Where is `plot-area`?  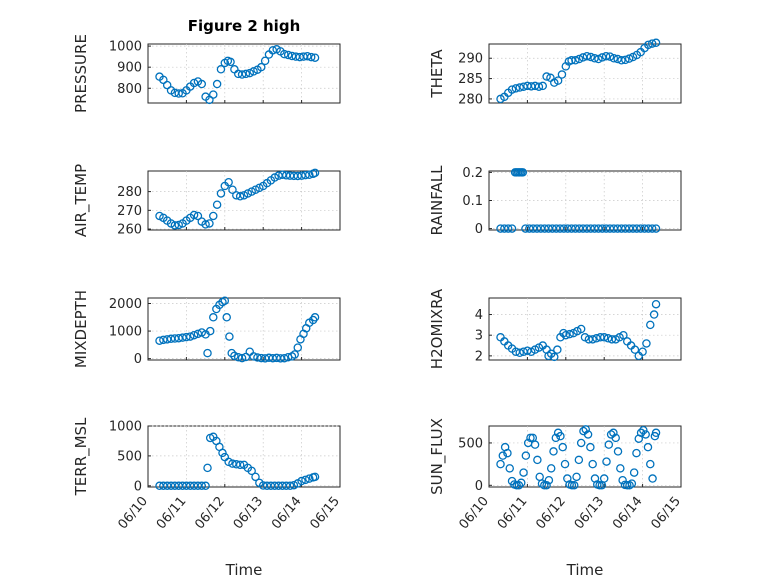 plot-area is located at coordinates (244, 73).